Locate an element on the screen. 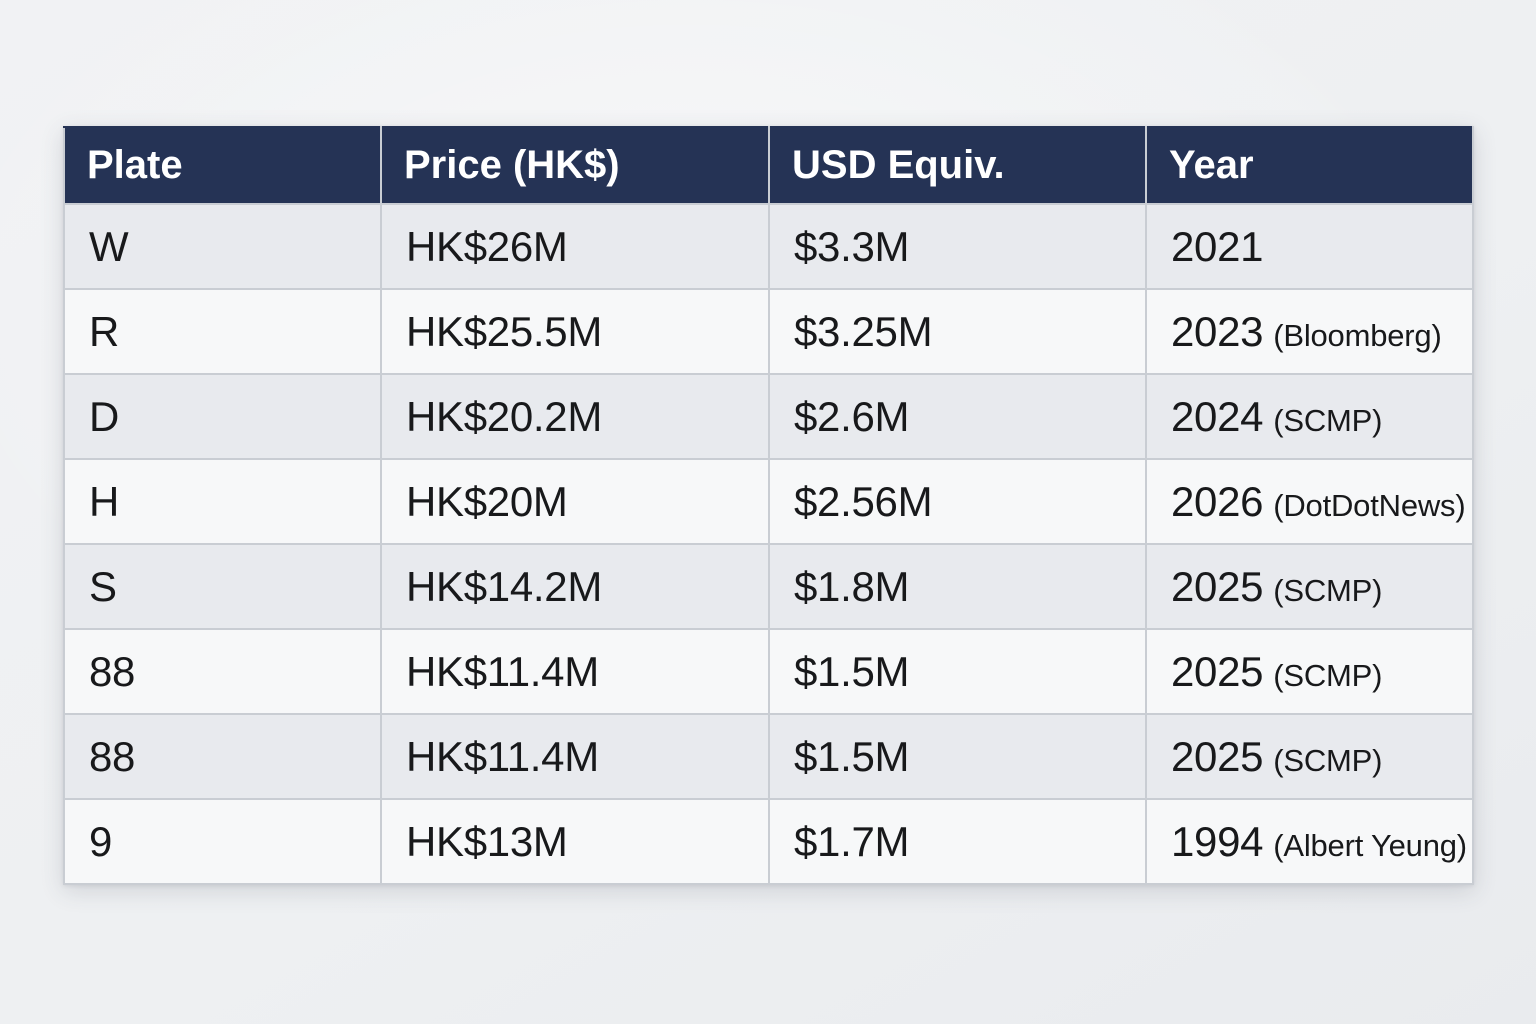  year-cell: 2026 (DotDotNews) is located at coordinates (1309, 501).